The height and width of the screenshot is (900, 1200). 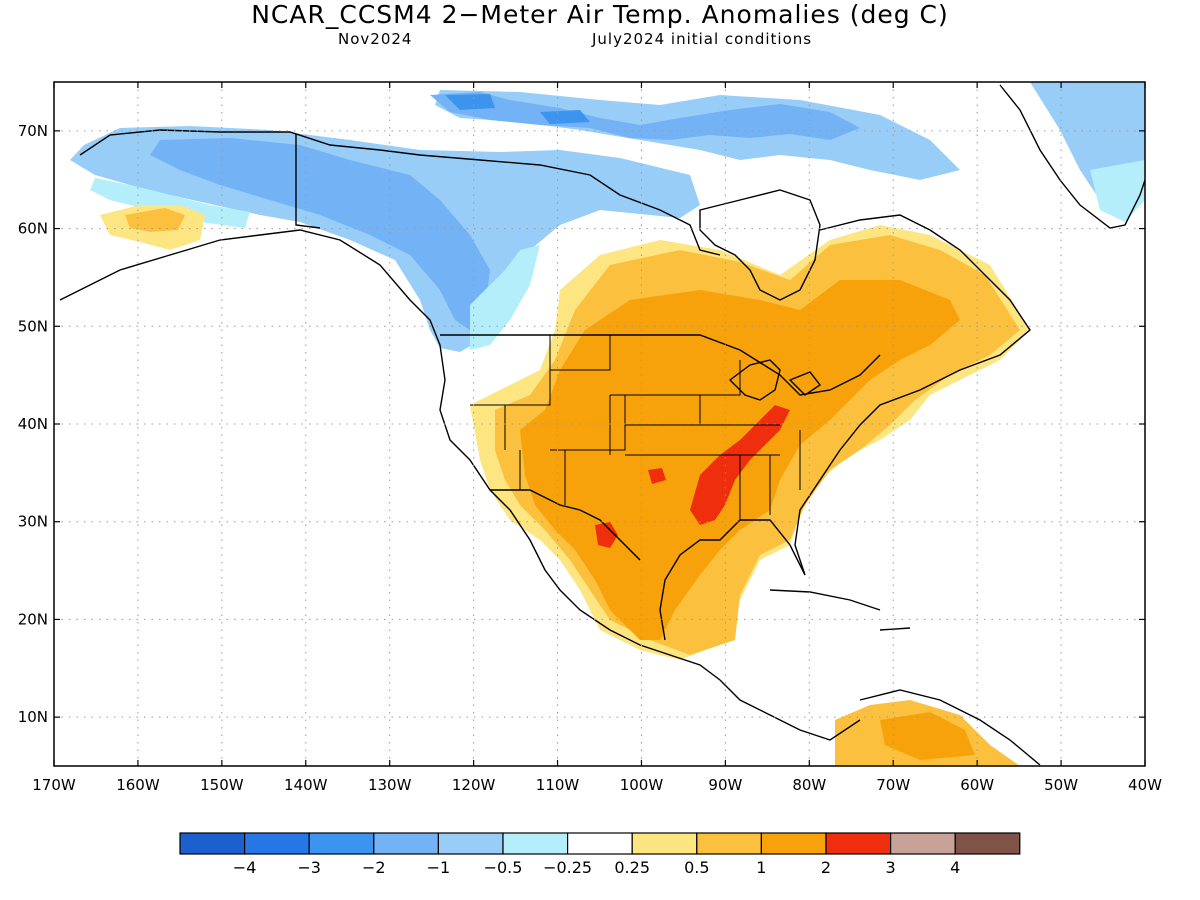 I want to click on lon-tick-label: 40W, so click(x=1145, y=785).